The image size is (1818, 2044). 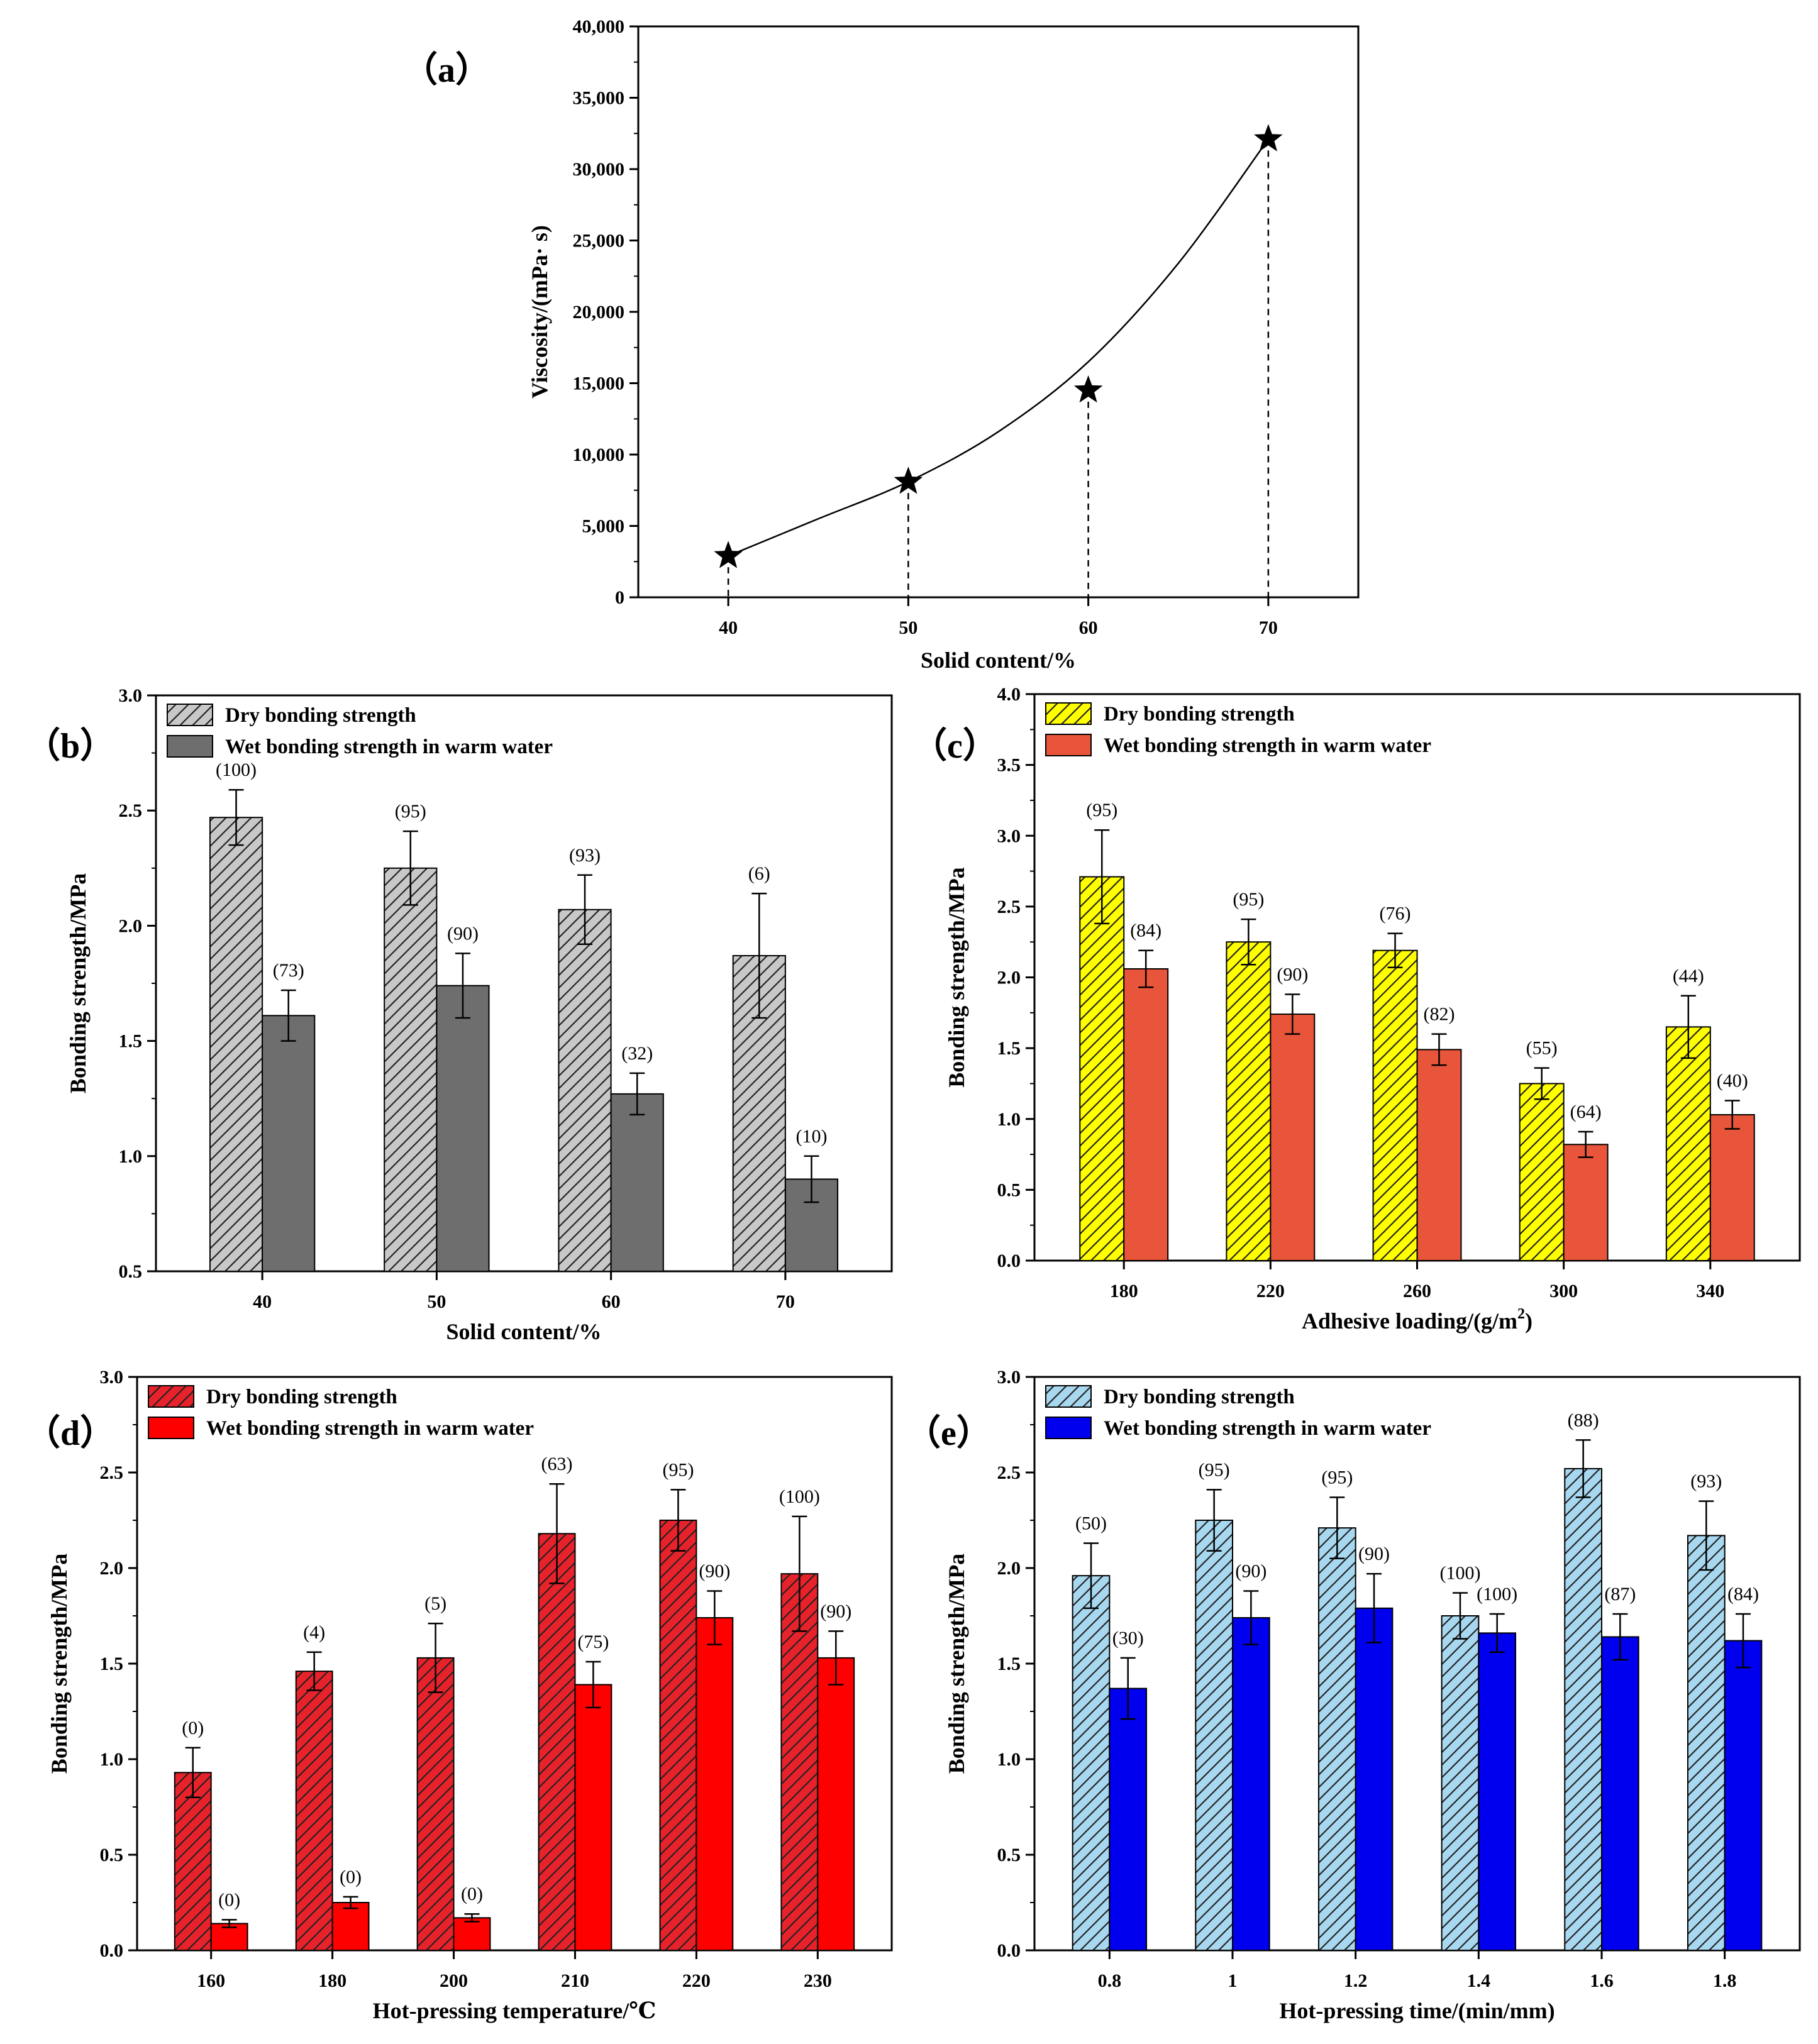 I want to click on panel-label-d: （d）, so click(x=70, y=1433).